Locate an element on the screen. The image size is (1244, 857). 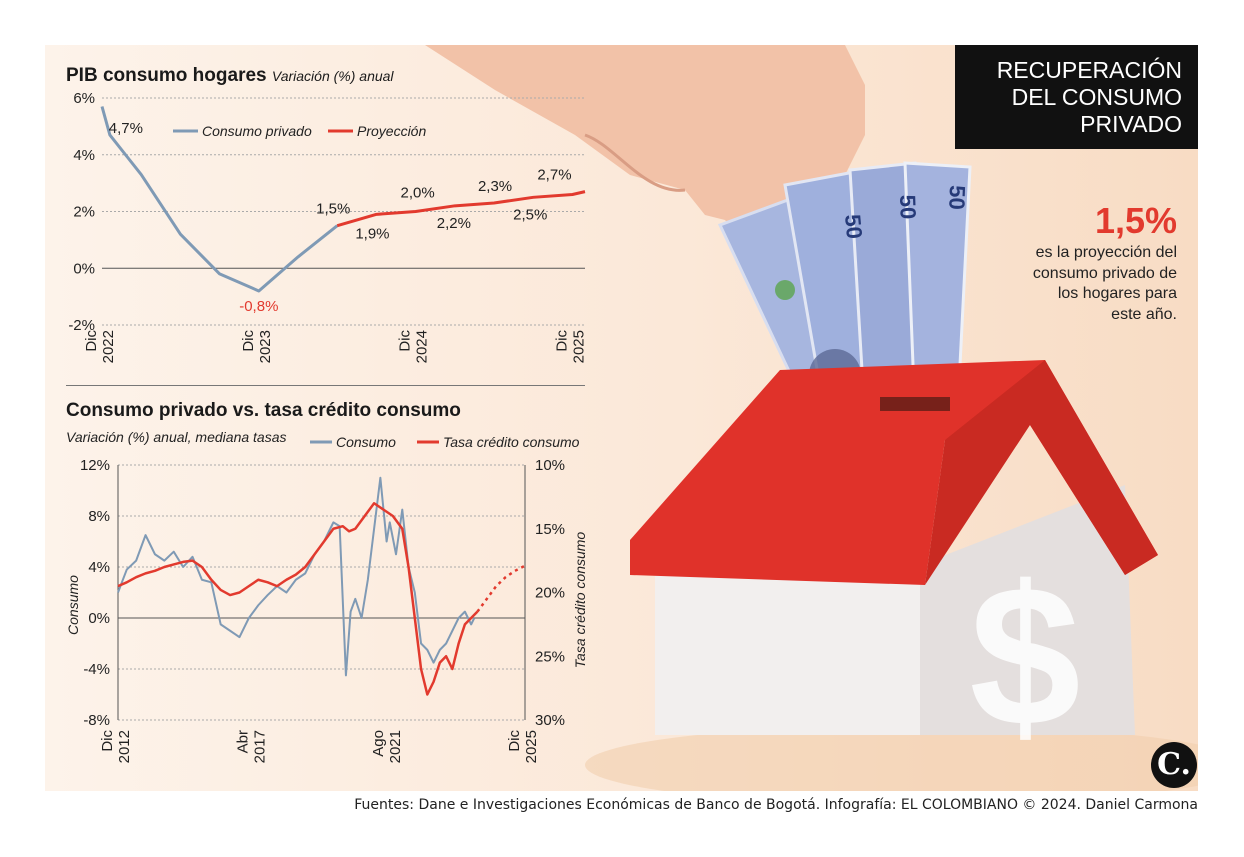
x-tick-label: 2017 is located at coordinates (260, 746).